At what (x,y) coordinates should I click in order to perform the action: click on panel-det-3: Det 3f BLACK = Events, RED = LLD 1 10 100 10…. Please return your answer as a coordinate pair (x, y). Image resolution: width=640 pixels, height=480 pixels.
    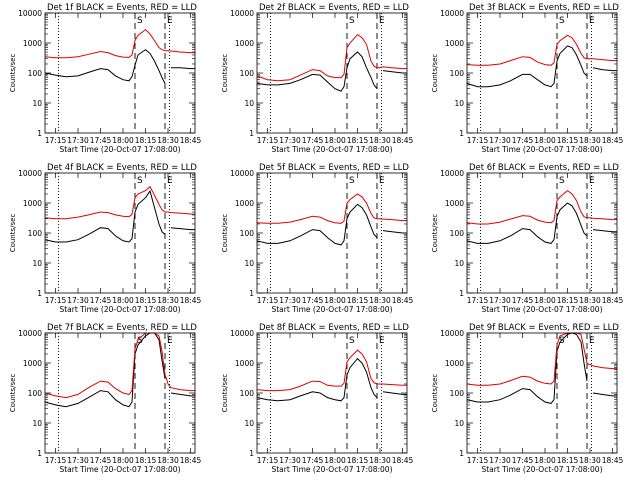
    Looking at the image, I should click on (527, 78).